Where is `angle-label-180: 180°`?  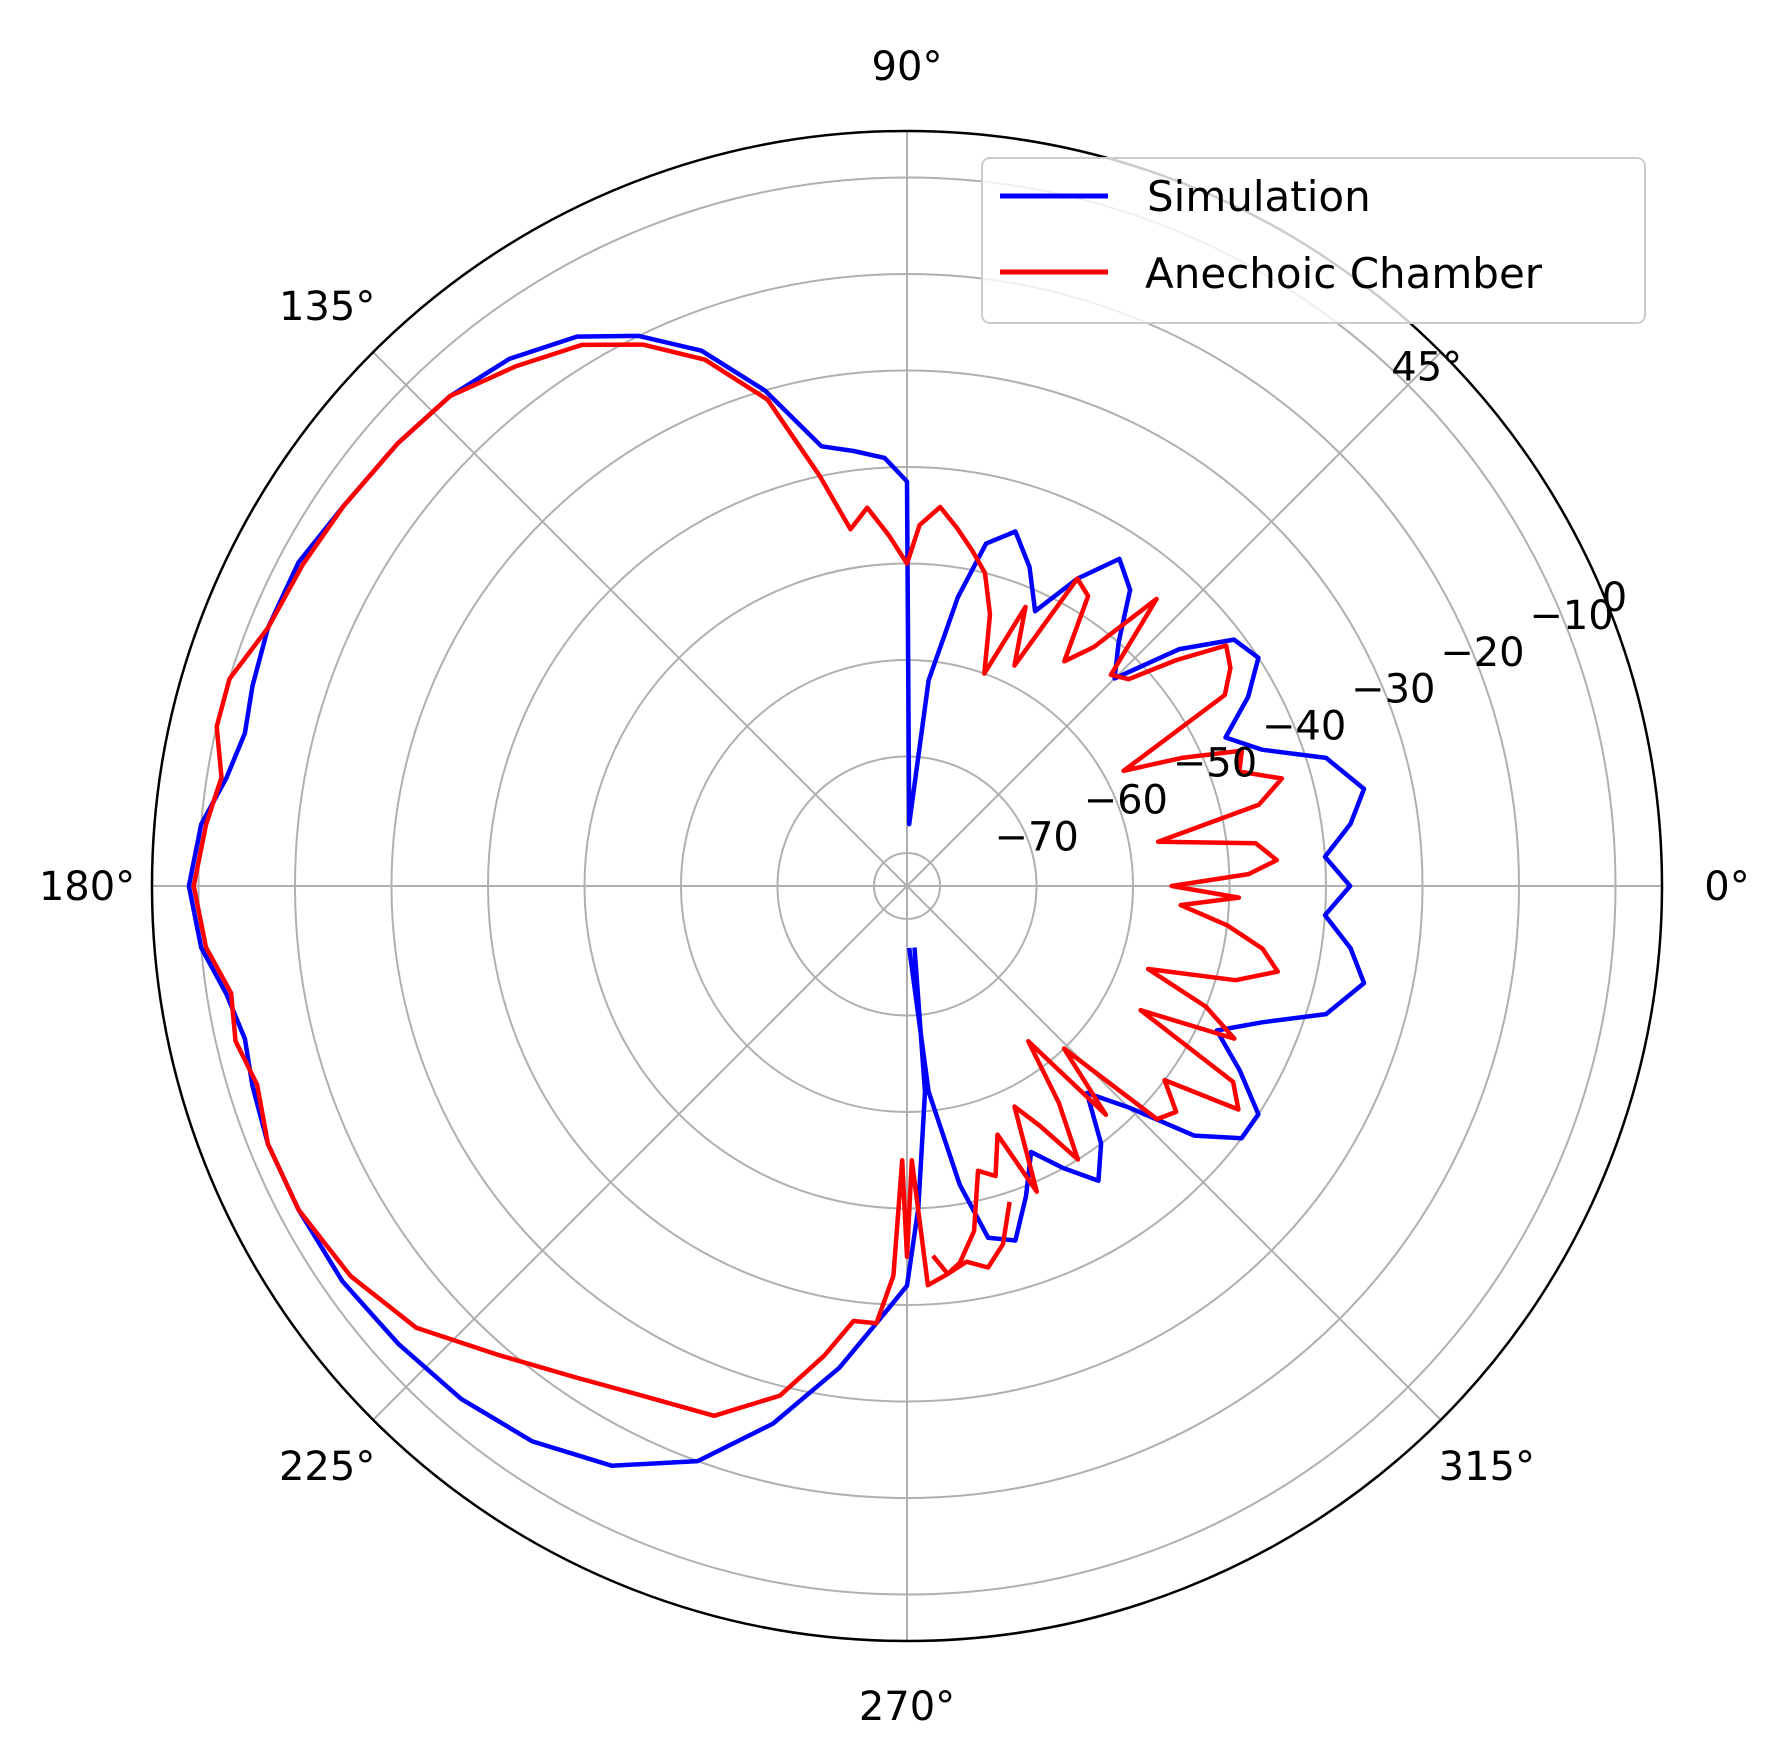
angle-label-180: 180° is located at coordinates (87, 887).